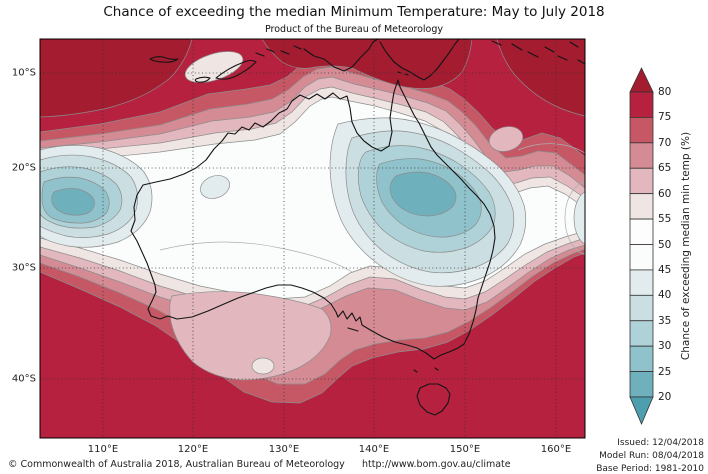 The height and width of the screenshot is (474, 708). I want to click on colorbar-tick-label: 75, so click(665, 117).